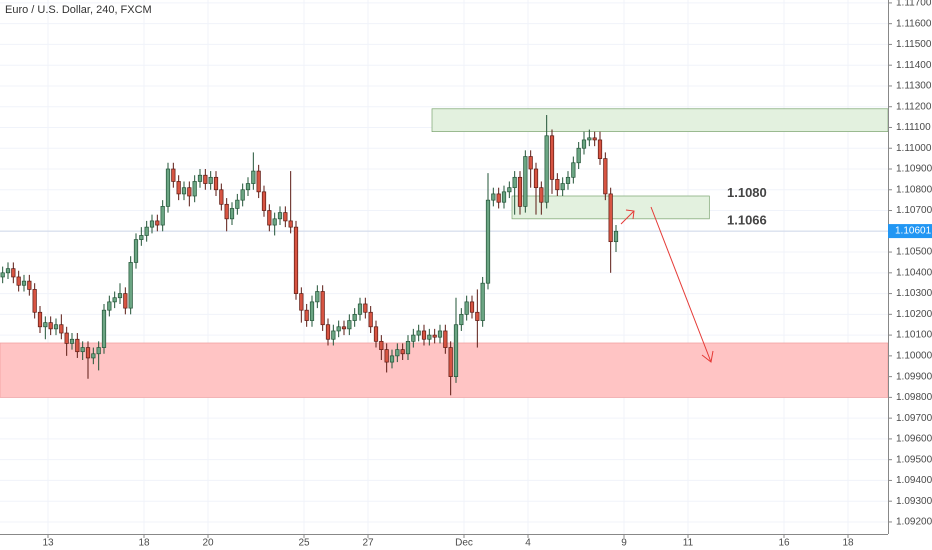  Describe the element at coordinates (914, 106) in the screenshot. I see `y-tick-label: 1.11200` at that location.